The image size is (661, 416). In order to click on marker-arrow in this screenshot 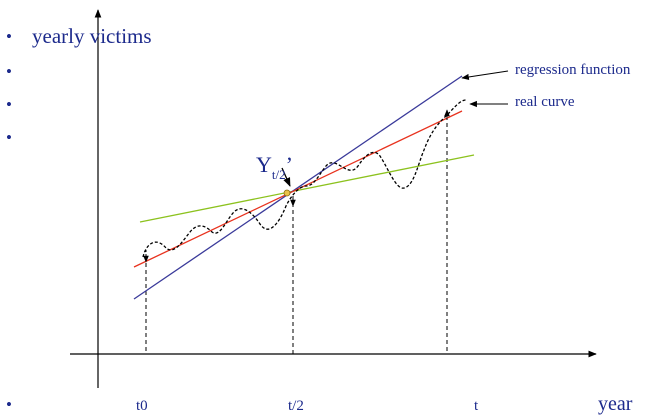, I will do `click(286, 177)`.